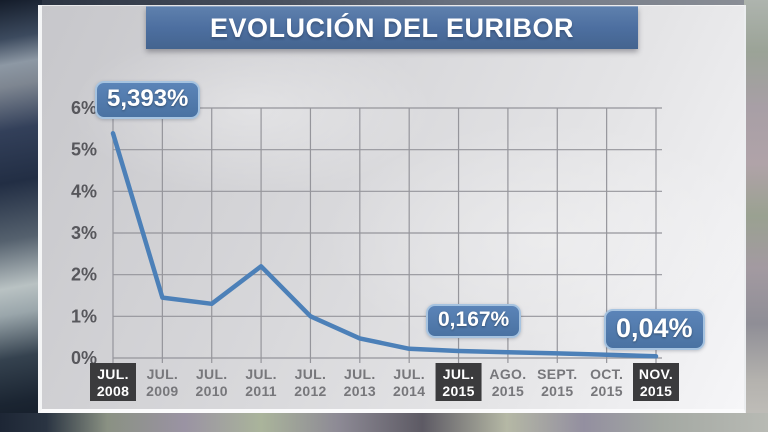  I want to click on x-axis-label-month: AGO., so click(507, 374).